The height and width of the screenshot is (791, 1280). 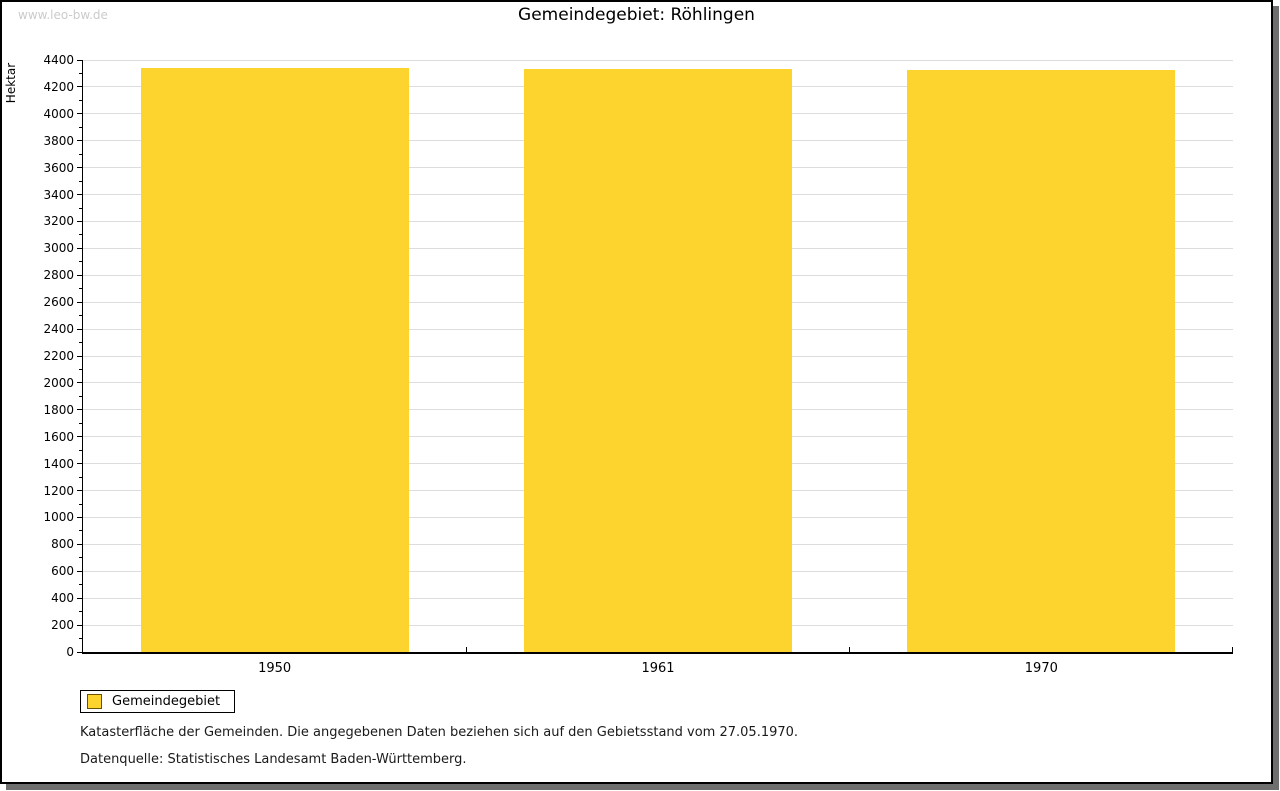 I want to click on y-tick-label: 1800, so click(x=58, y=409).